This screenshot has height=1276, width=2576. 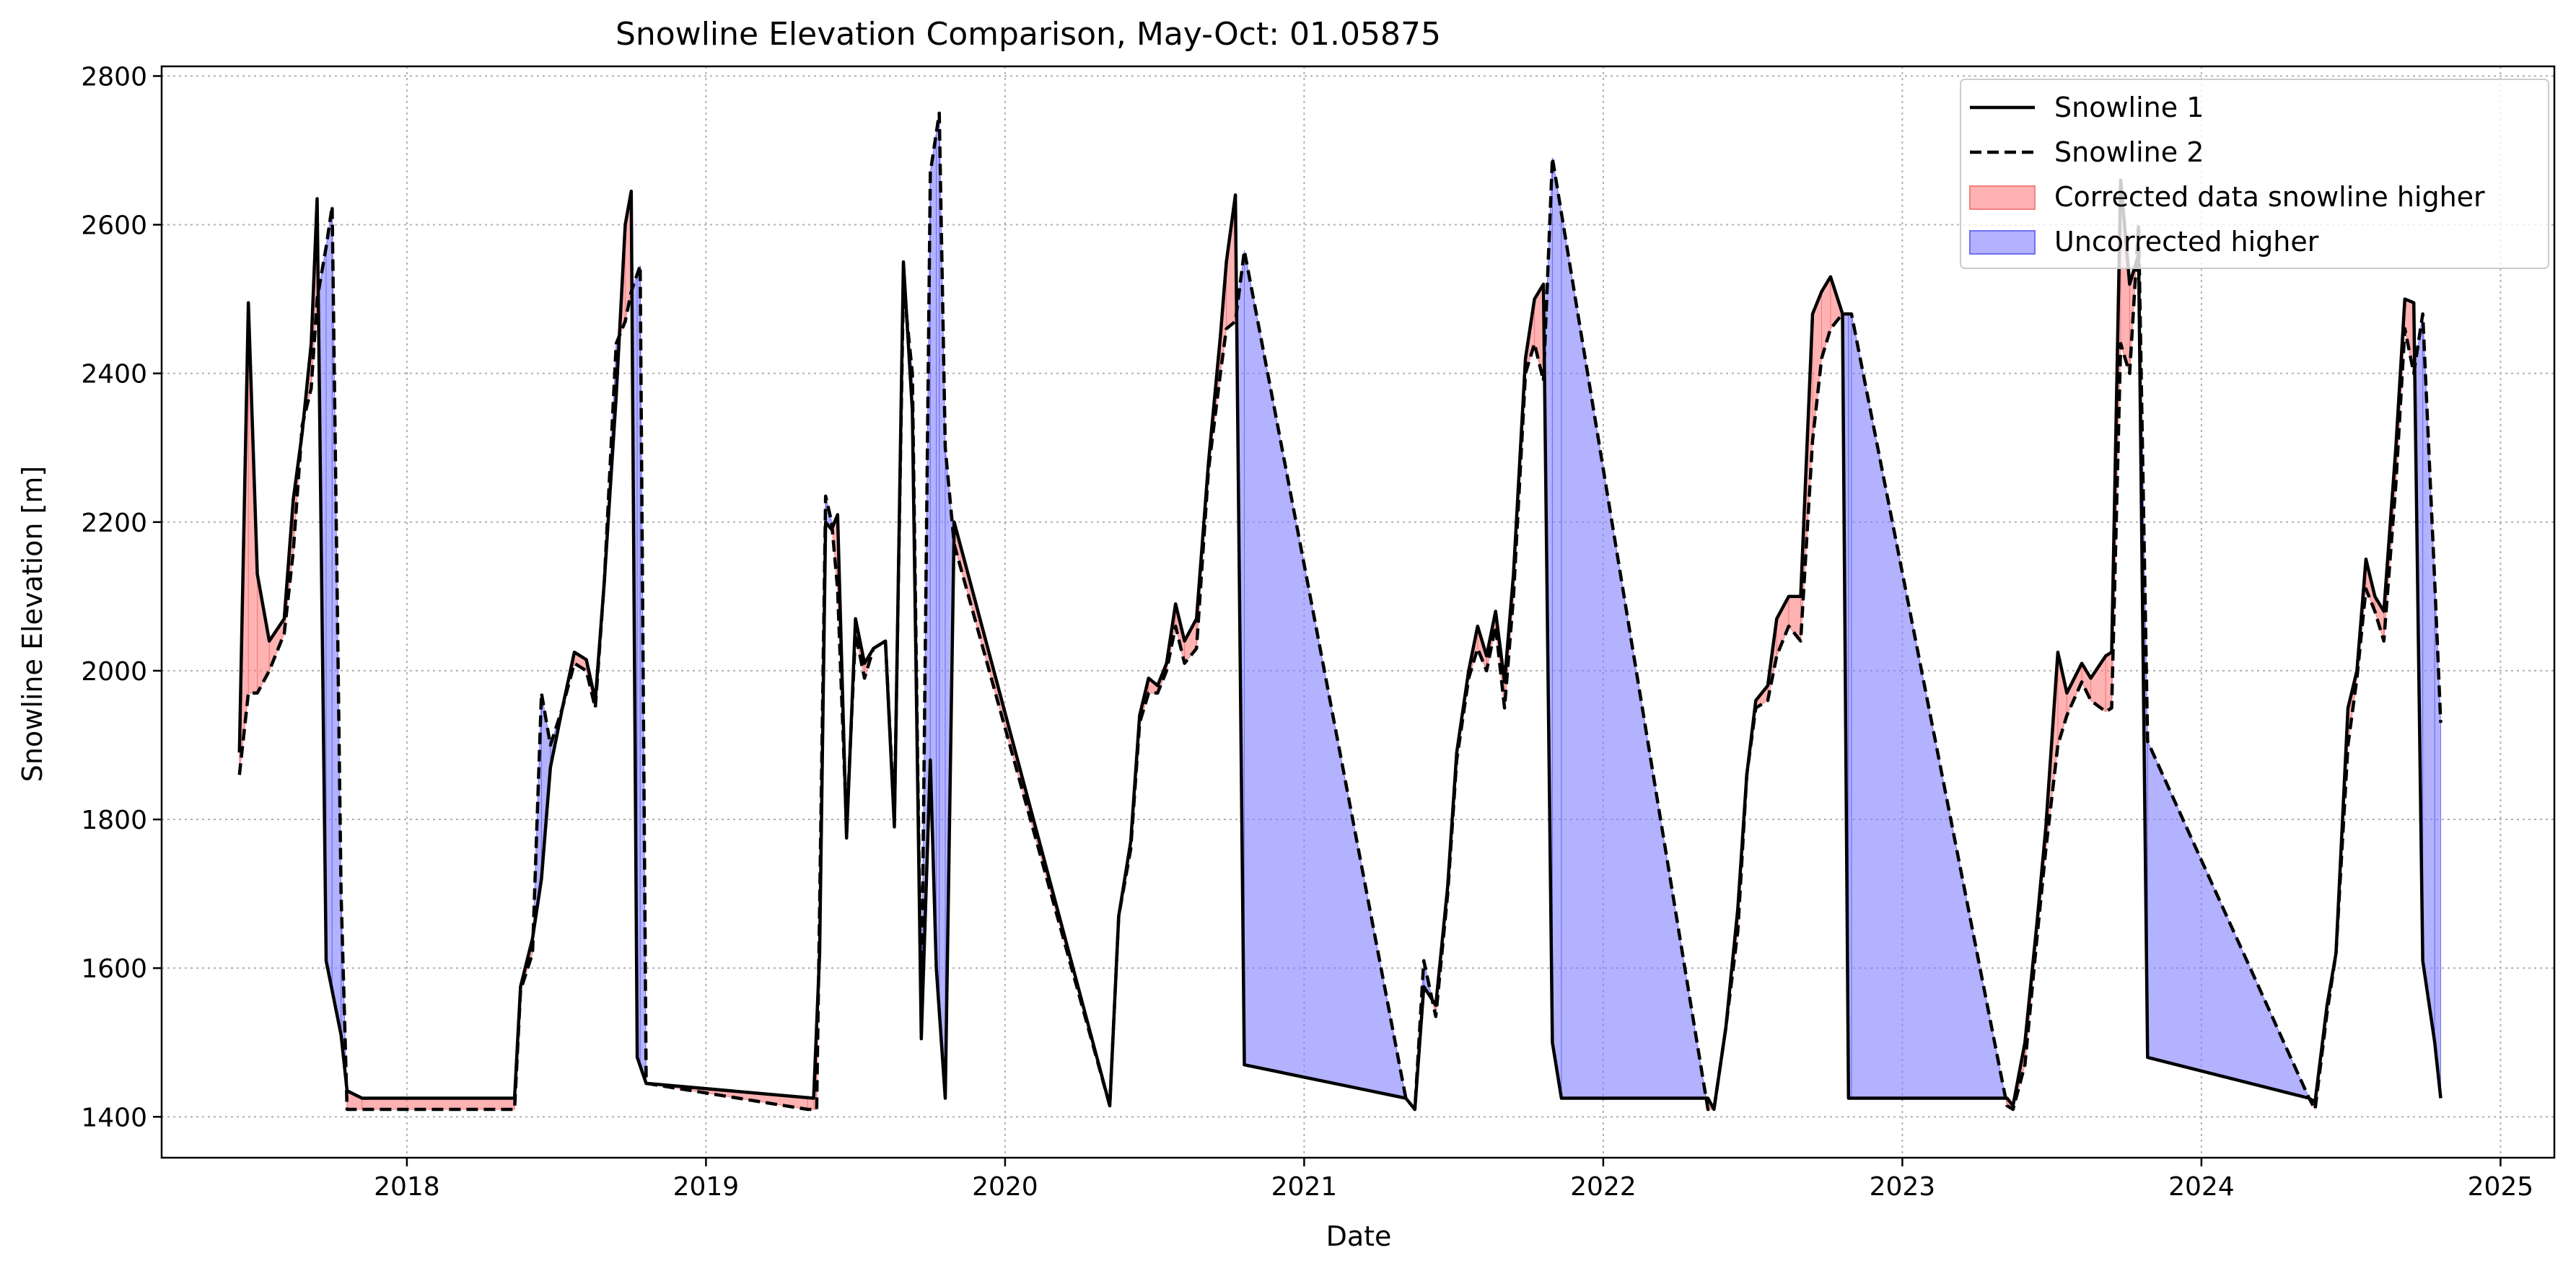 I want to click on x-tick-label: 2020, so click(x=1005, y=1187).